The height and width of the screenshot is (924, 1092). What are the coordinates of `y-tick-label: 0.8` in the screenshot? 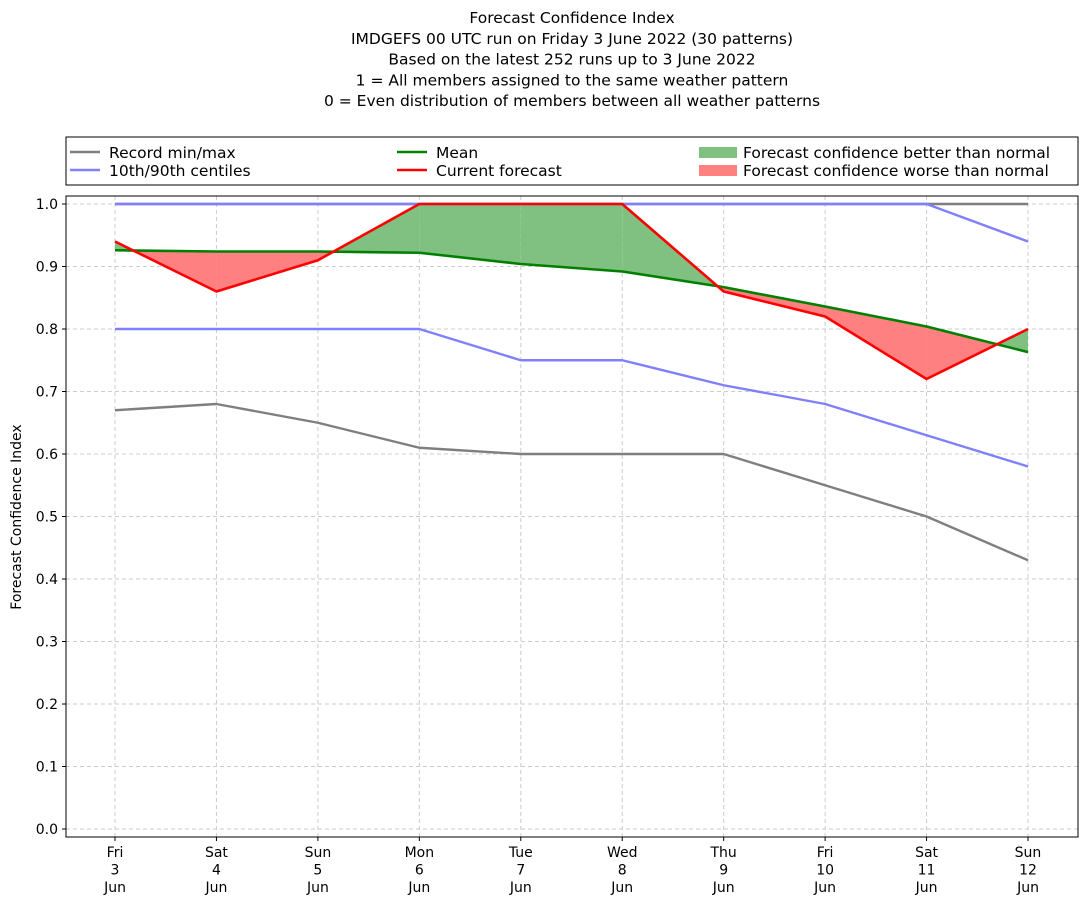 It's located at (47, 330).